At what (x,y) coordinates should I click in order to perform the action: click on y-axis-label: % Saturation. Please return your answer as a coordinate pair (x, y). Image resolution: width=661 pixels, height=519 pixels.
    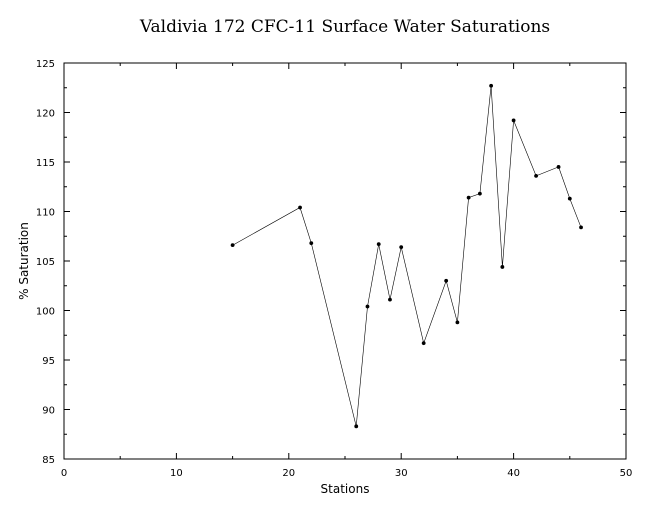
    Looking at the image, I should click on (24, 261).